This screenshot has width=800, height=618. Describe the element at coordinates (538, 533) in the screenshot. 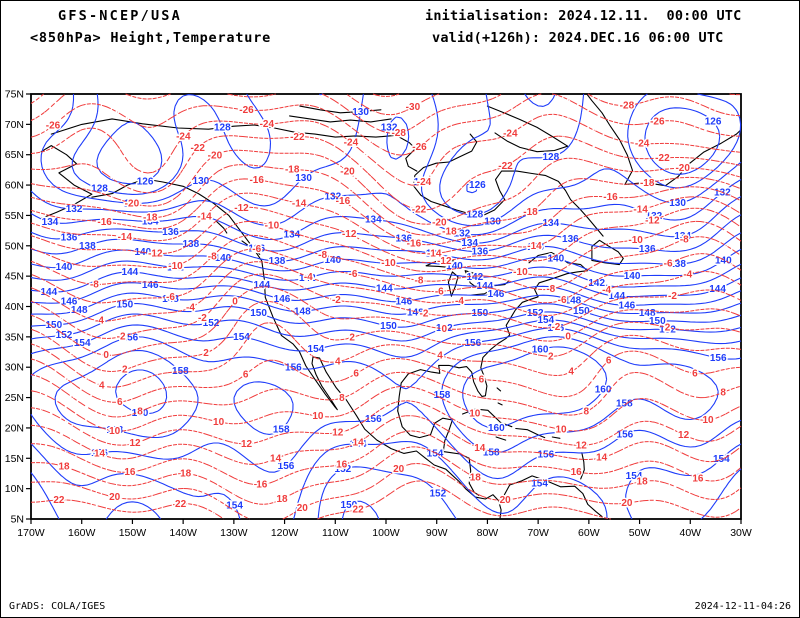

I see `lon-tick-label: 70W` at that location.